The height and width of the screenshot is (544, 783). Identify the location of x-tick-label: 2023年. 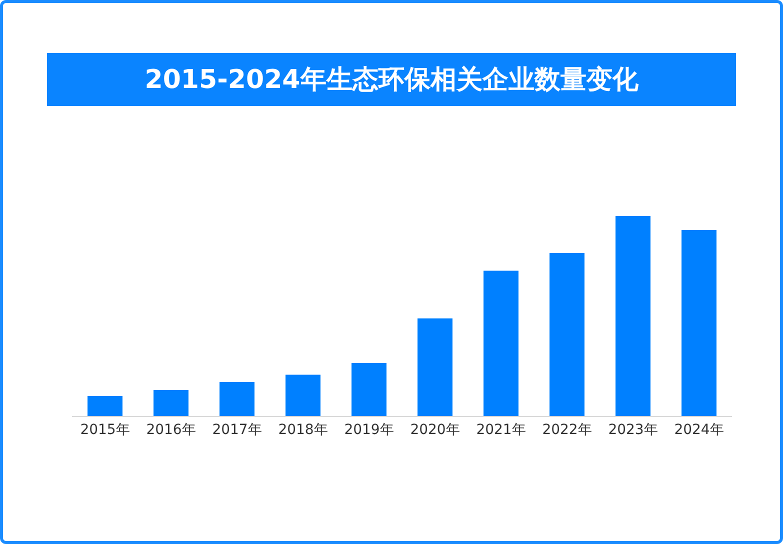
(633, 430).